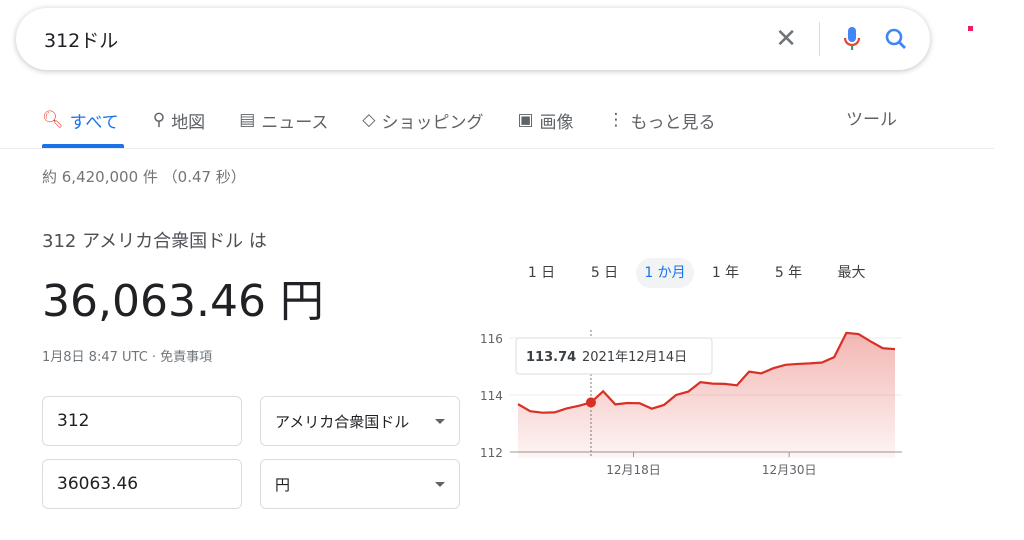 This screenshot has height=540, width=1024. I want to click on result-stats: 約 6,420,000 件 （0.47 秒）, so click(144, 177).